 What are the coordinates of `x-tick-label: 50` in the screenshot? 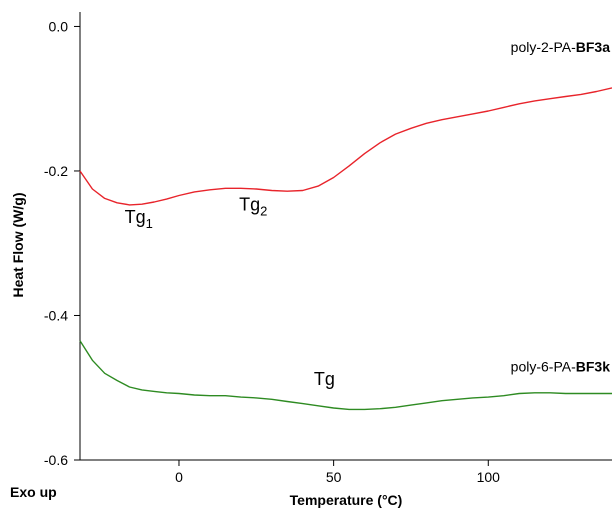 It's located at (334, 477).